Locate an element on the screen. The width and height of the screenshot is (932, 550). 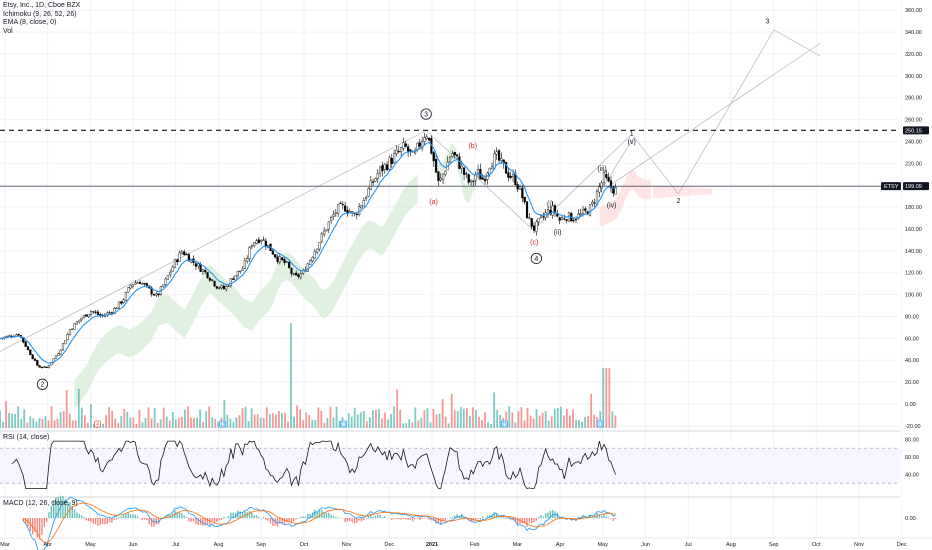
legend-ema: EMA (8, close, 0) is located at coordinates (30, 22).